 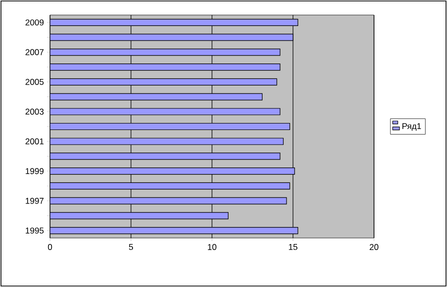 What do you see at coordinates (374, 247) in the screenshot?
I see `x-tick-label: 20` at bounding box center [374, 247].